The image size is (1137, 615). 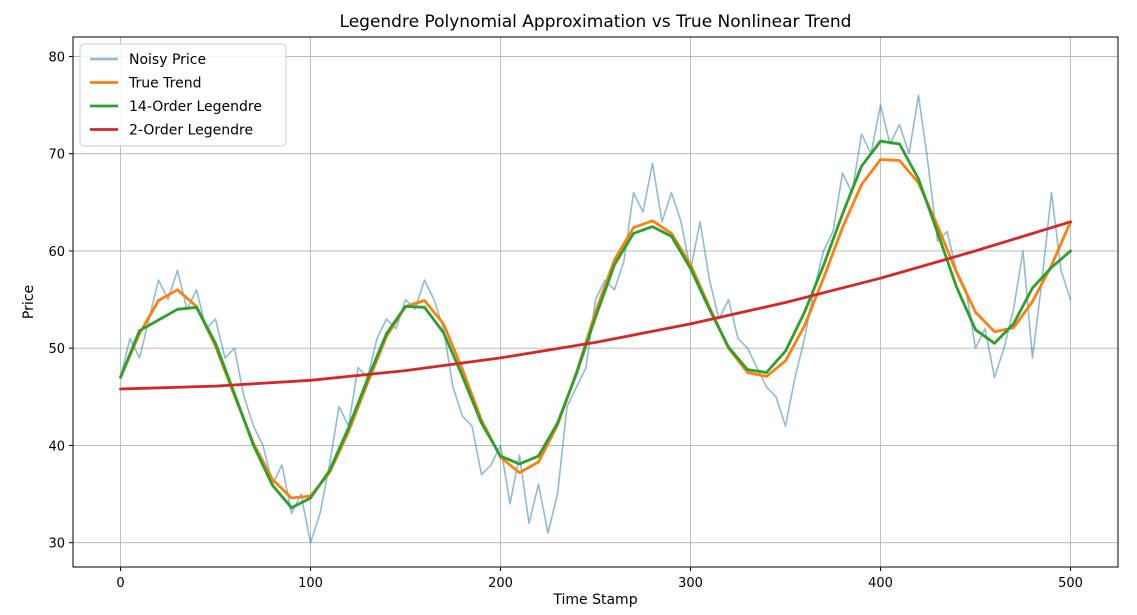 I want to click on x-tick-label: 200, so click(x=500, y=583).